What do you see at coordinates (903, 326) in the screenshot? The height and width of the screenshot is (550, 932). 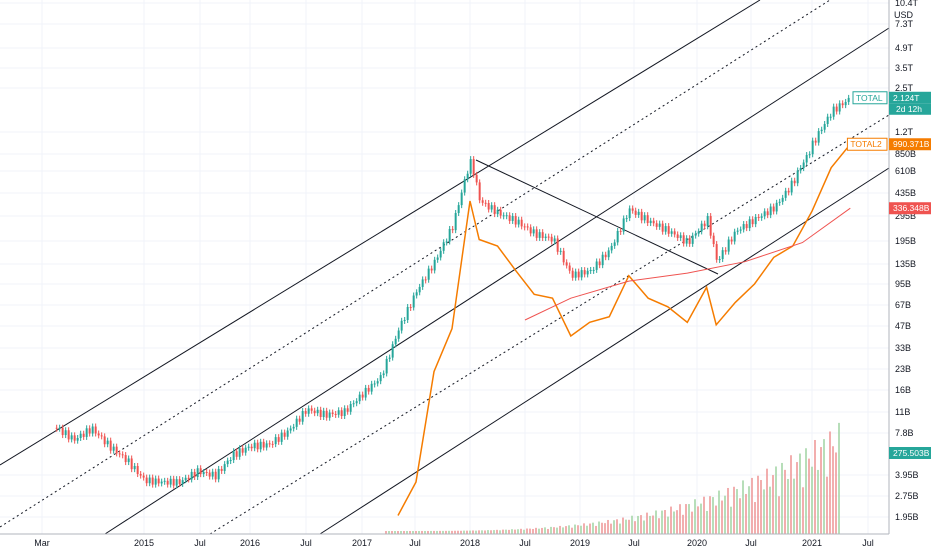 I see `y-tick-label: 47B` at bounding box center [903, 326].